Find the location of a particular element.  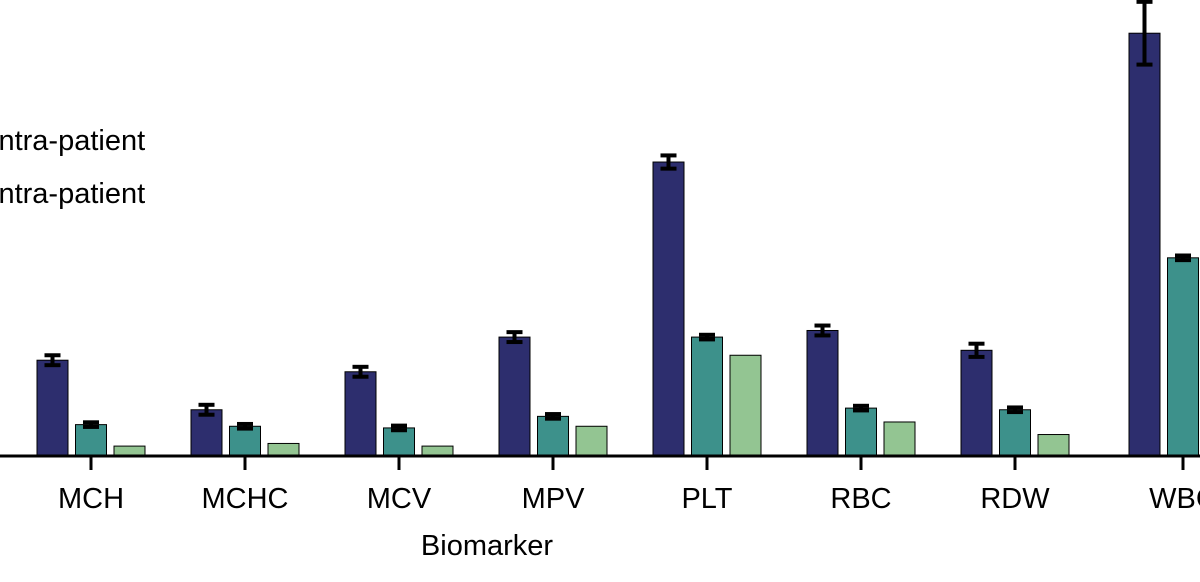

x-tick-label-mchc: MCHC is located at coordinates (245, 499).